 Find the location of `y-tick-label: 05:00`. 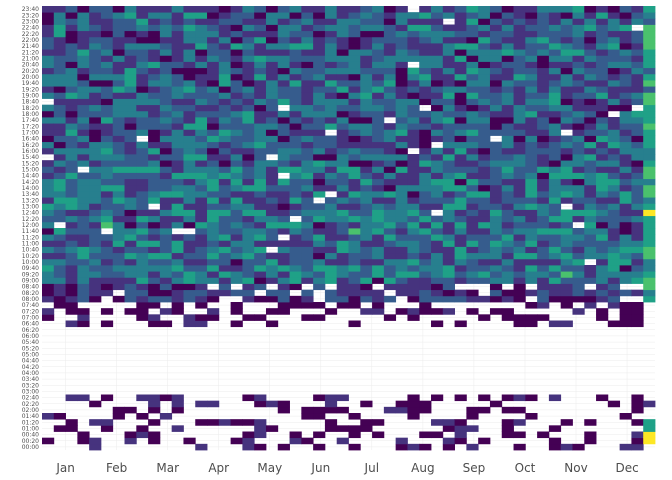

y-tick-label: 05:00 is located at coordinates (30, 354).